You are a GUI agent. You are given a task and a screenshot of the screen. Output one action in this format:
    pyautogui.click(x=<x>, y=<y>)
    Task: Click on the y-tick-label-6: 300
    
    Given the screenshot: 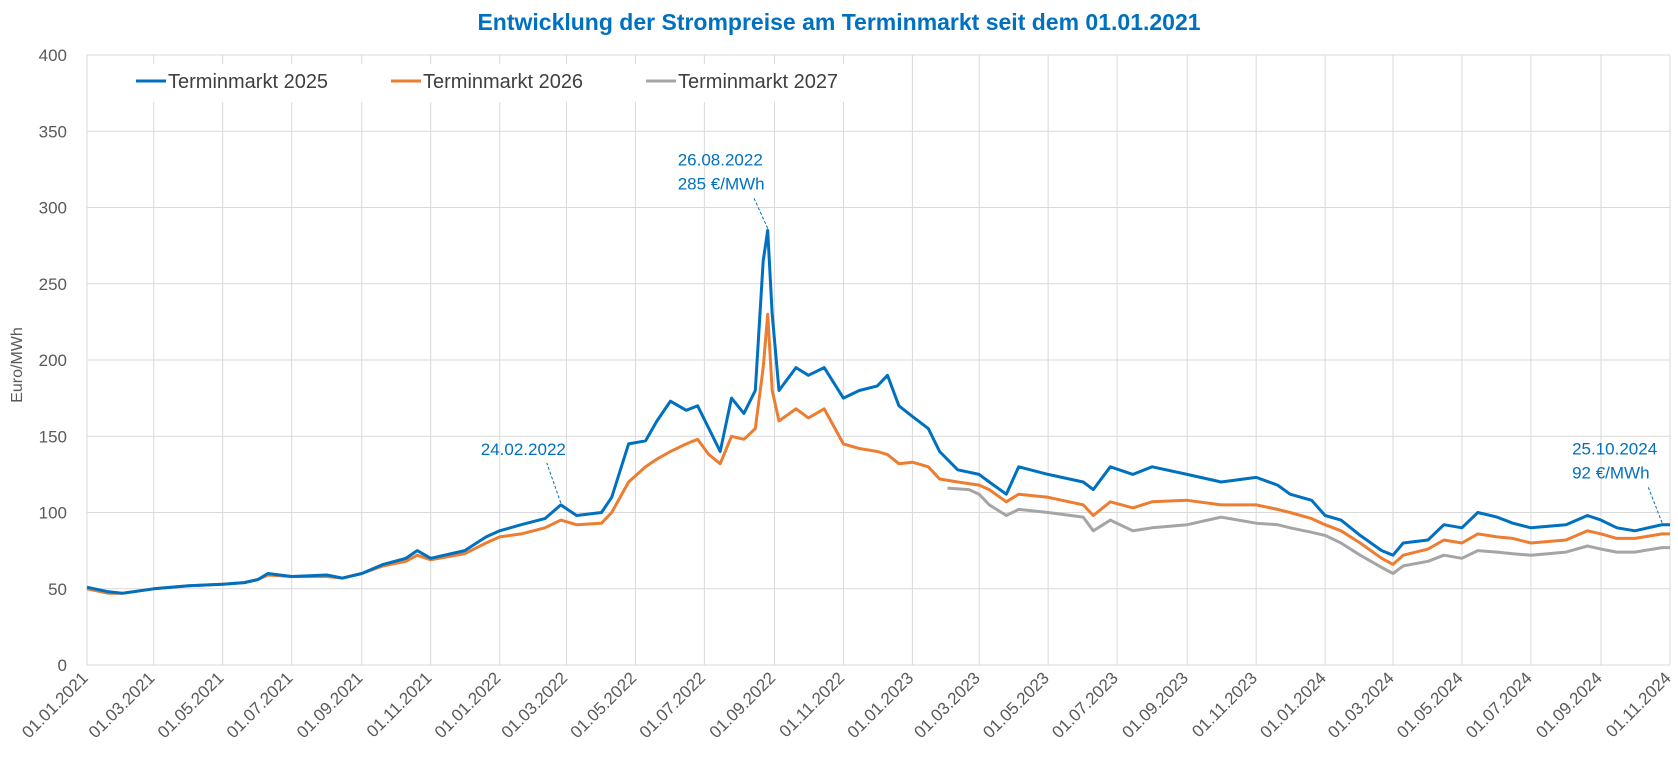 What is the action you would take?
    pyautogui.click(x=53, y=208)
    